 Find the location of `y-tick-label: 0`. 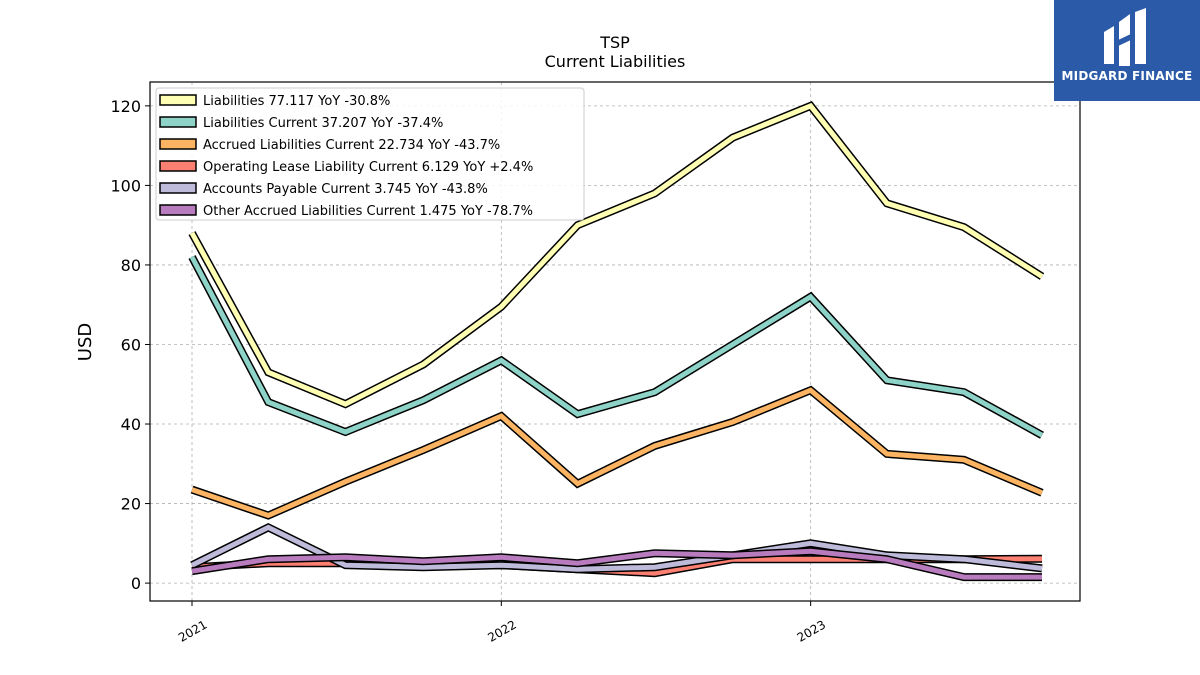

y-tick-label: 0 is located at coordinates (136, 583).